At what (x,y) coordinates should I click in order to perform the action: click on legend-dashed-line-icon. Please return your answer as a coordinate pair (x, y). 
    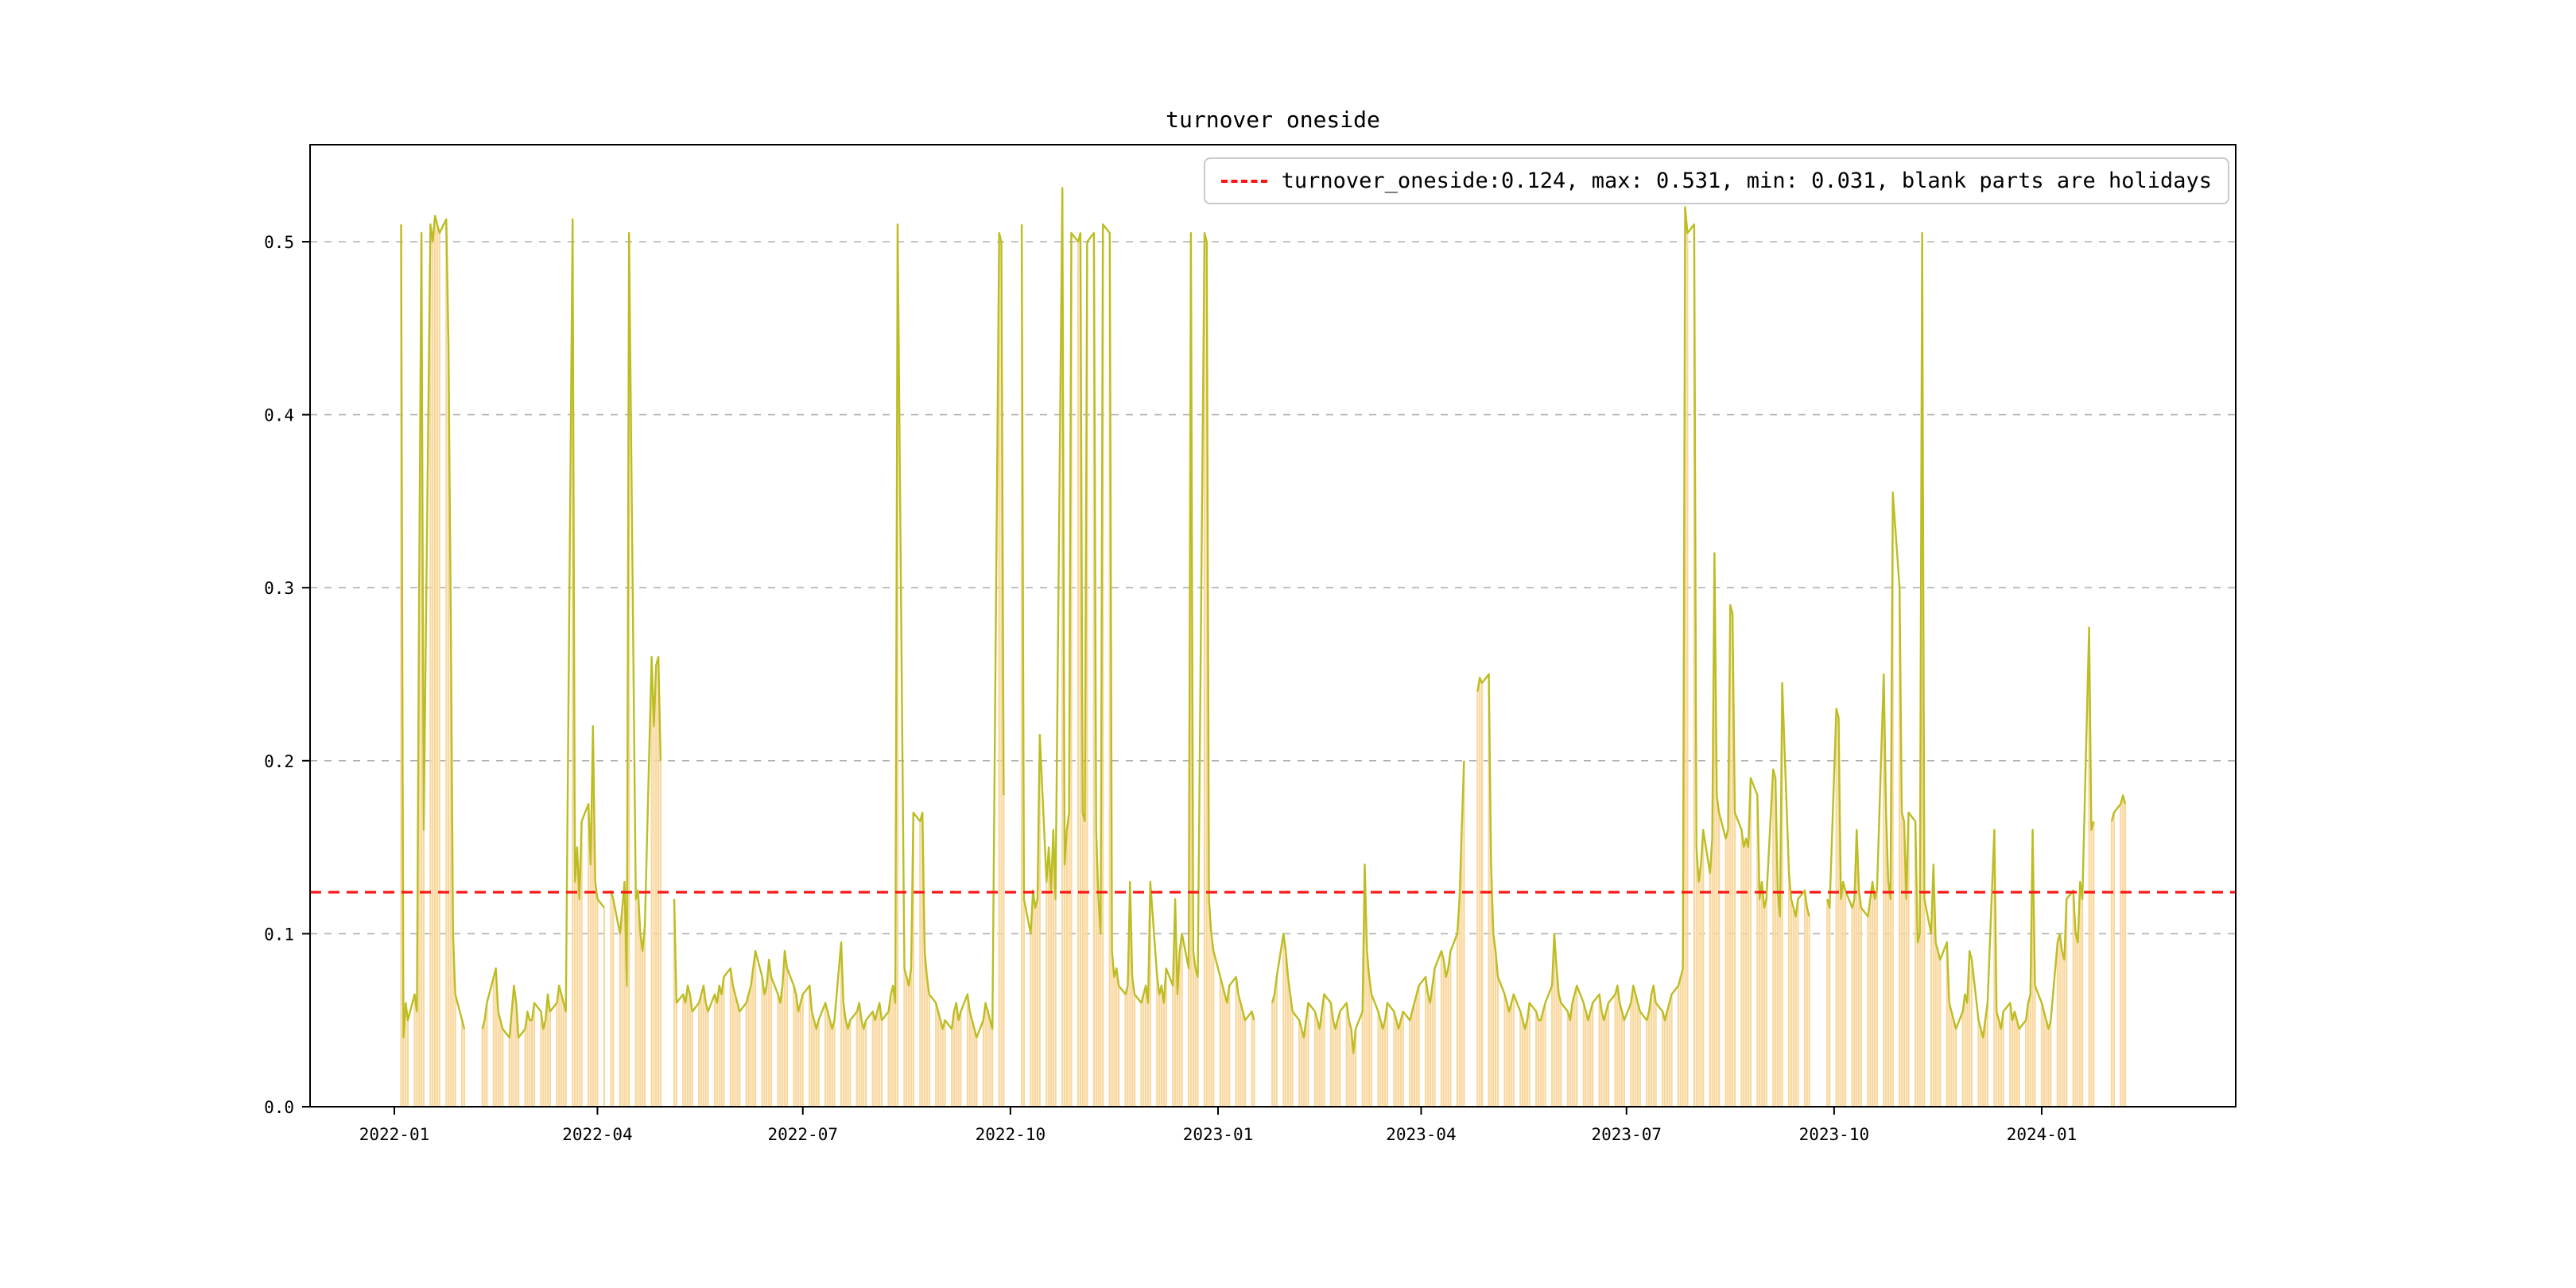
    Looking at the image, I should click on (1244, 181).